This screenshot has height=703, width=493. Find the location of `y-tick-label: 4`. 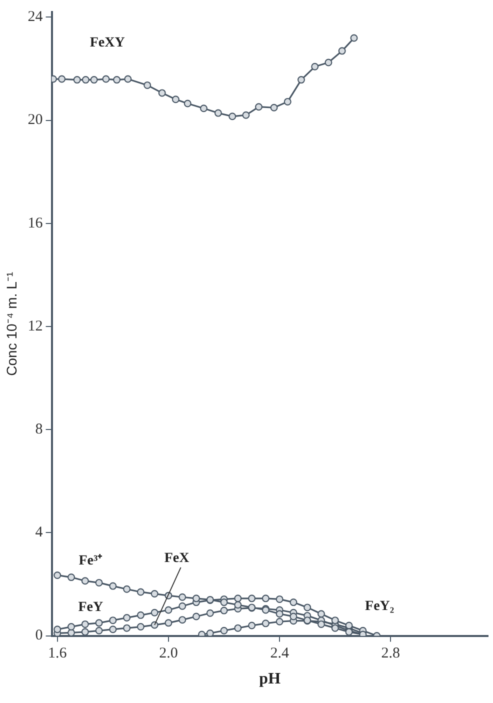

y-tick-label: 4 is located at coordinates (39, 532).